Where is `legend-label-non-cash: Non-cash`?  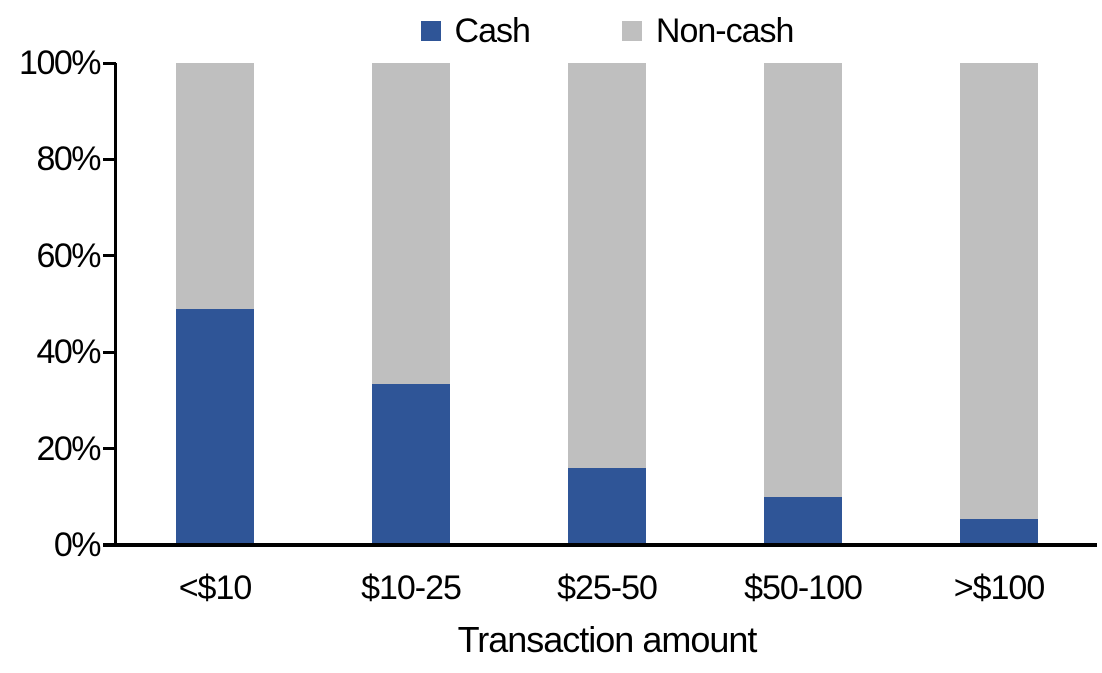
legend-label-non-cash: Non-cash is located at coordinates (725, 31).